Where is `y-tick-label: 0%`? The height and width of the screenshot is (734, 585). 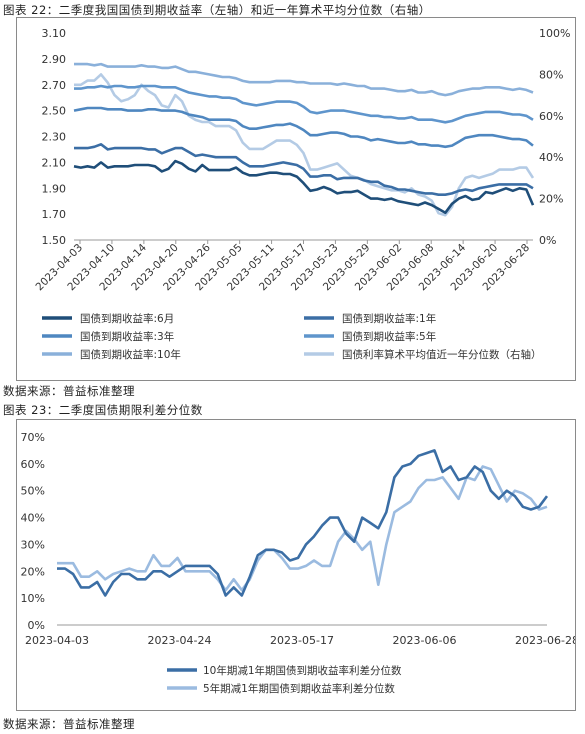 y-tick-label: 0% is located at coordinates (36, 625).